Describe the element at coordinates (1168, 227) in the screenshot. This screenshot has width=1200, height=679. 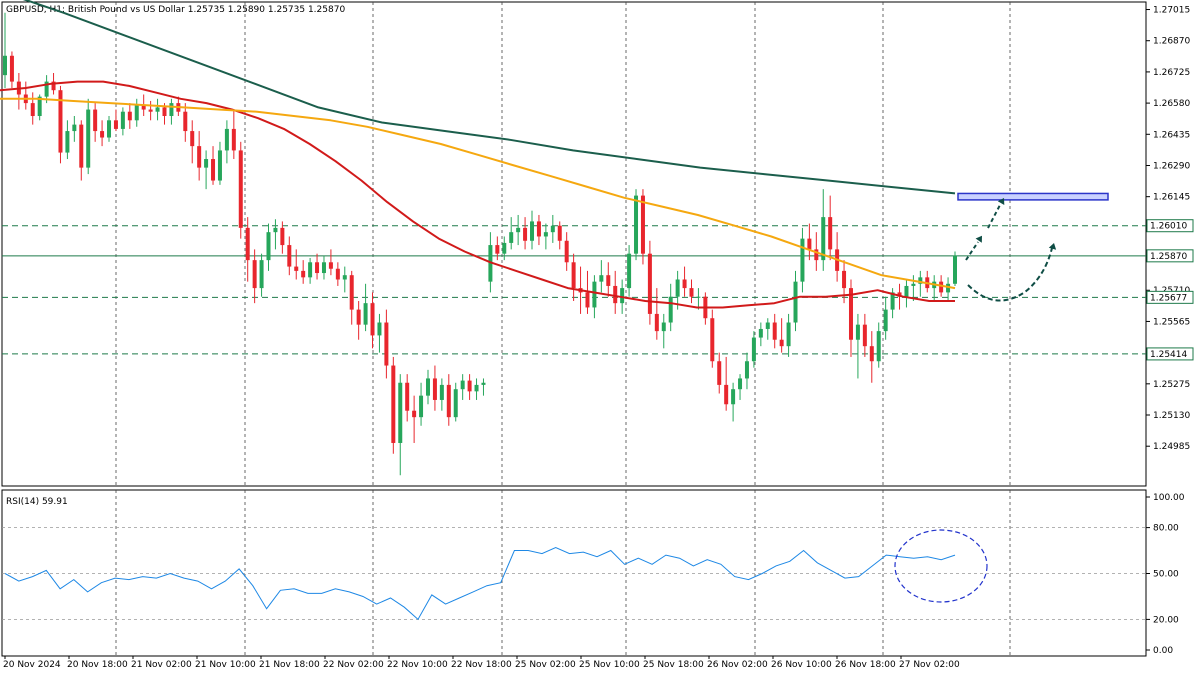
I see `price-level-label: 1.26010` at that location.